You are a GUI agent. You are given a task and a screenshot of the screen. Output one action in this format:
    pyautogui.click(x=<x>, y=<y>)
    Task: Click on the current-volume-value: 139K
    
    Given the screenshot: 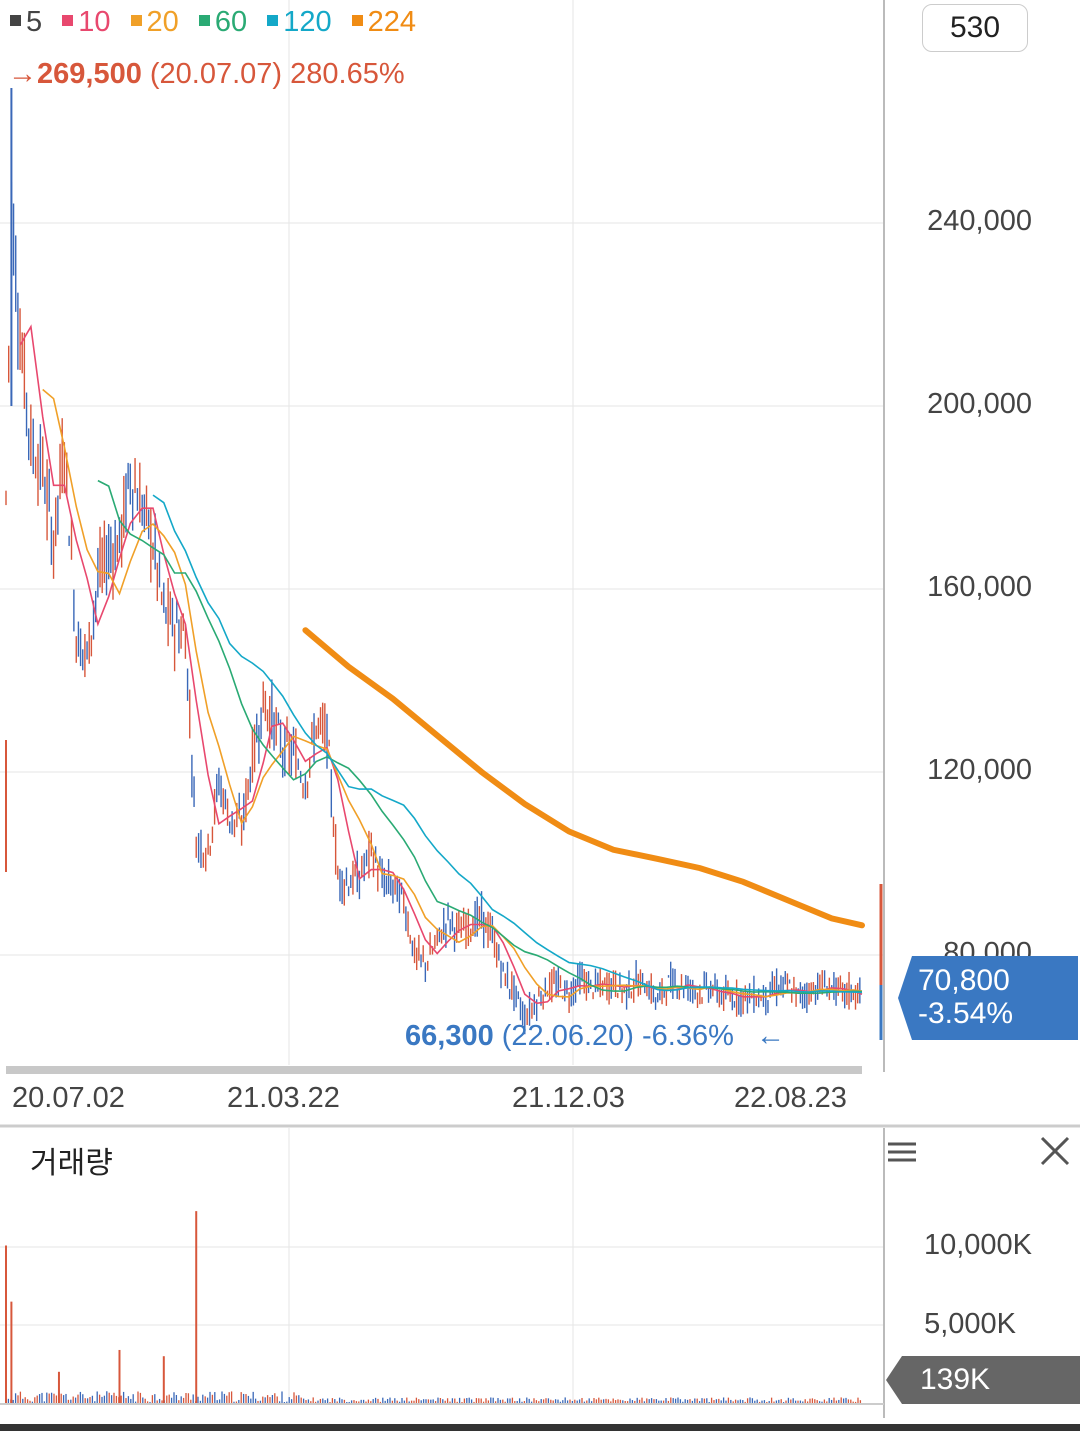 What is the action you would take?
    pyautogui.click(x=955, y=1379)
    